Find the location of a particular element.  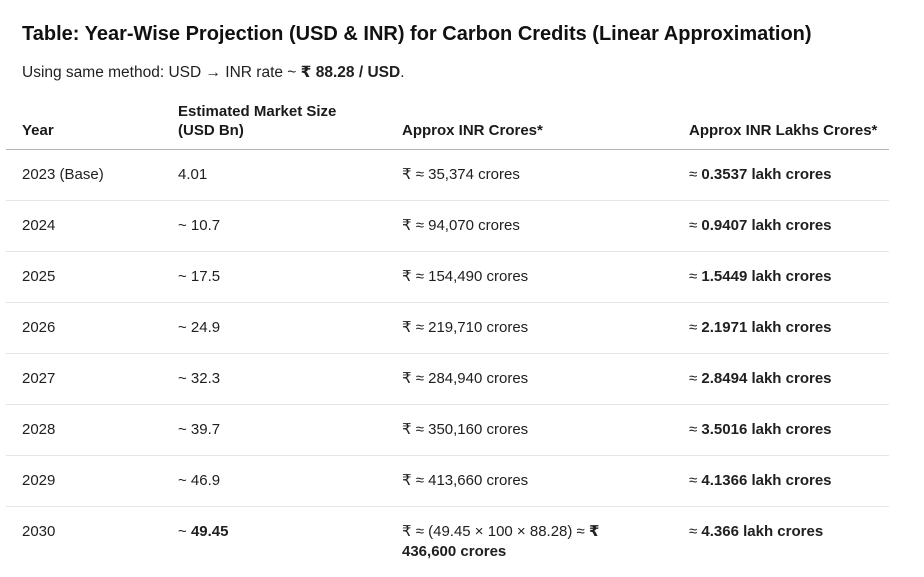

lakh-value-bold: 0.3537 lakh crores is located at coordinates (766, 174).